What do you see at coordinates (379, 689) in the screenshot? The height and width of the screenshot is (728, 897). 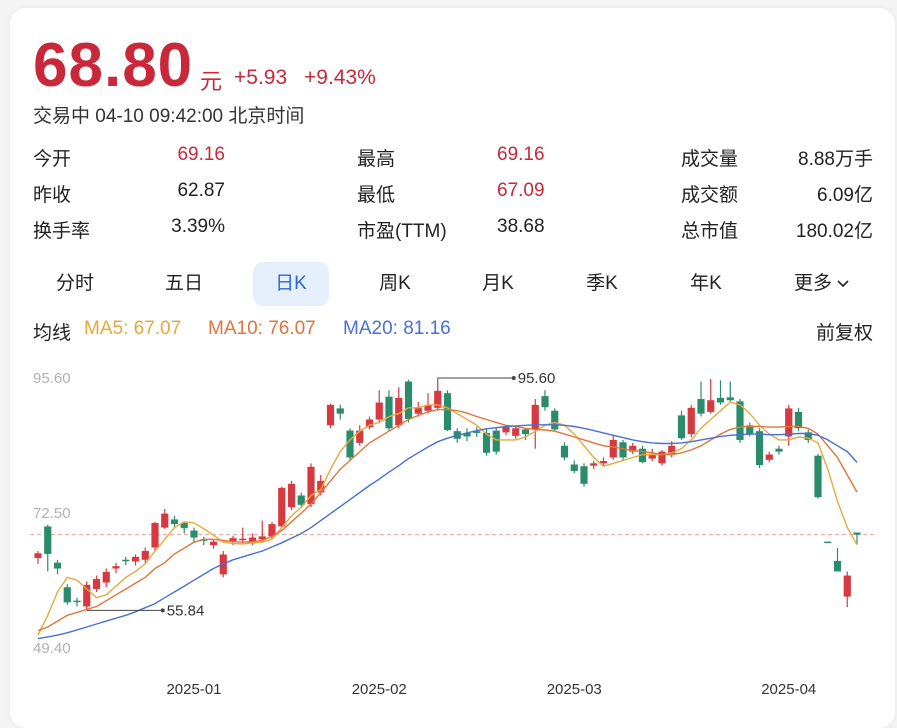 I see `x-tick-label: 2025-02` at bounding box center [379, 689].